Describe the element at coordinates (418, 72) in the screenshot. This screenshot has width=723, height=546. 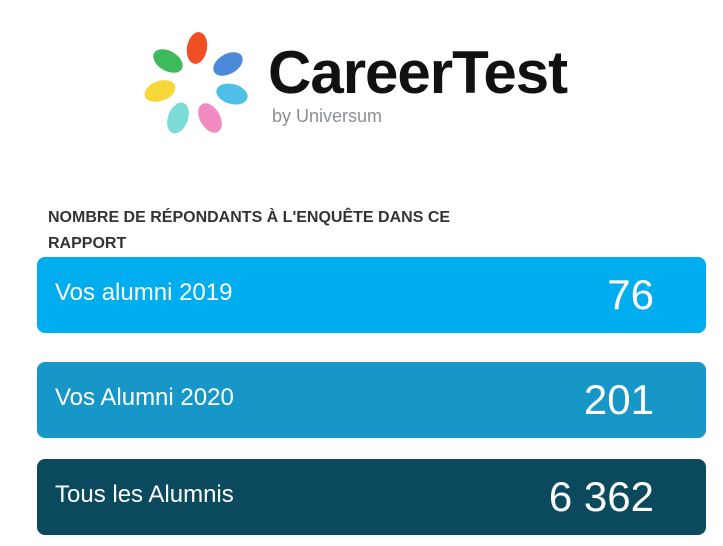
I see `brand: CareerTest` at that location.